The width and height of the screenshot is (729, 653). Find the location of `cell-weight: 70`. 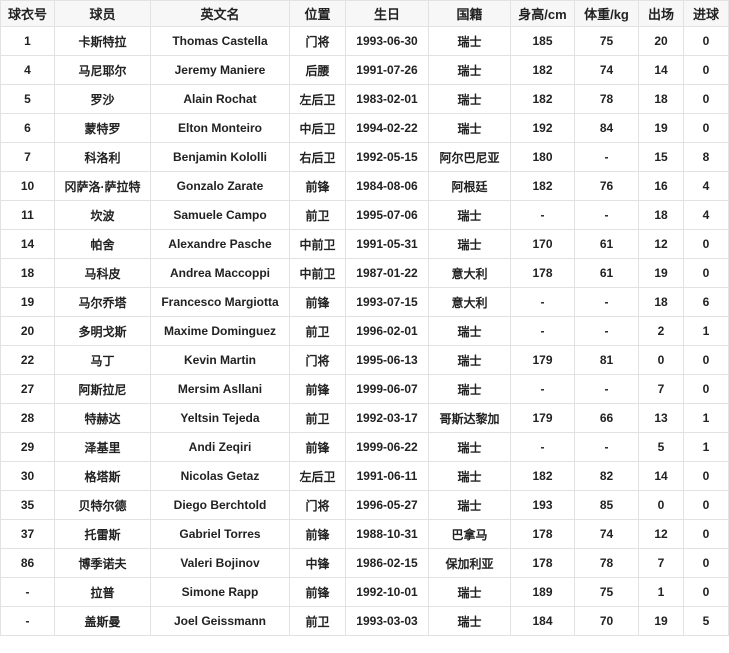

cell-weight: 70 is located at coordinates (606, 621).